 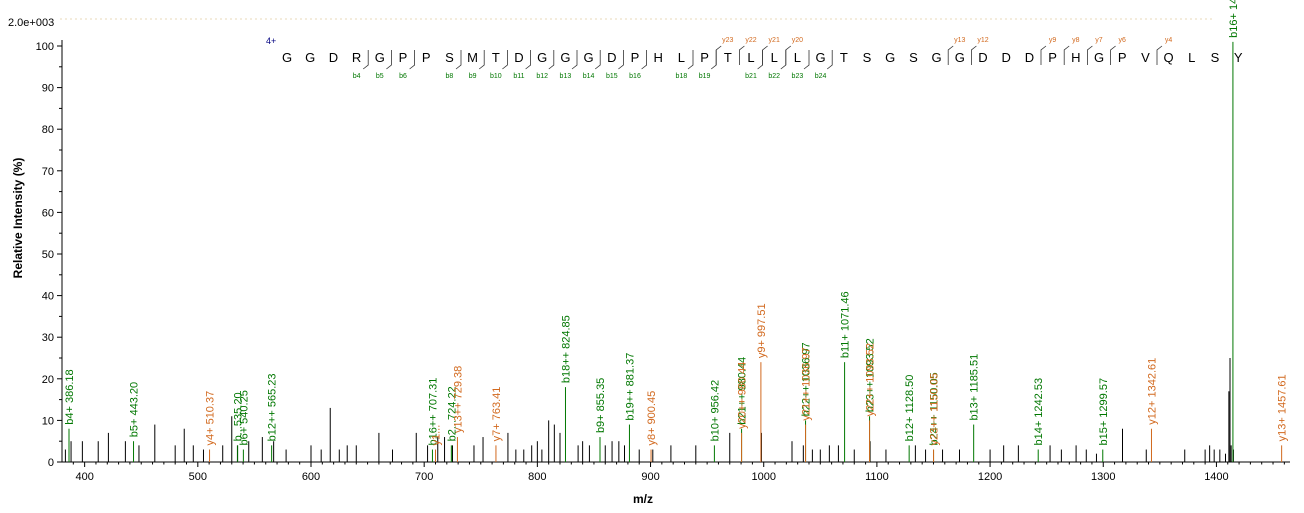 What do you see at coordinates (51, 463) in the screenshot?
I see `y-tick-label: 0` at bounding box center [51, 463].